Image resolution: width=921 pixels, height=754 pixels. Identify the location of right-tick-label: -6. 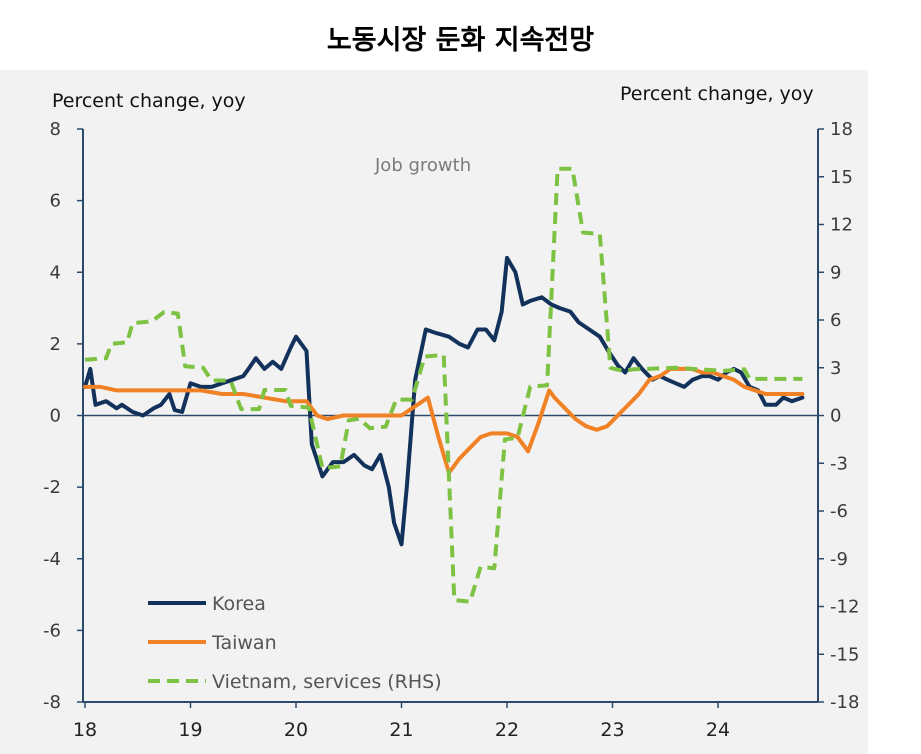
(839, 511).